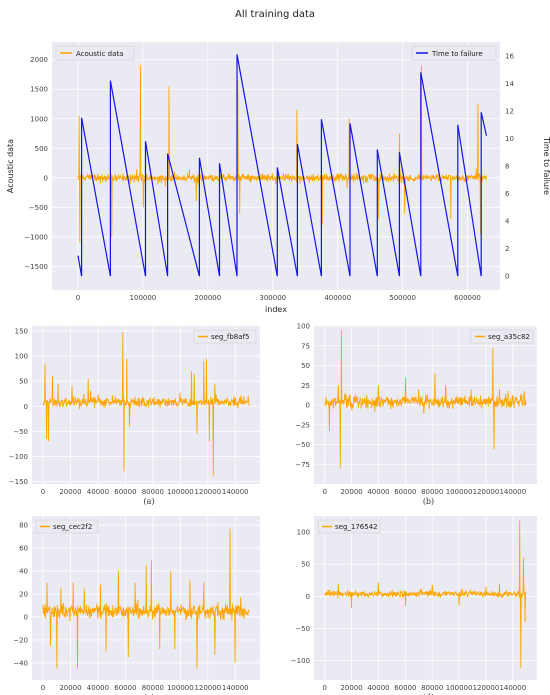 This screenshot has height=695, width=550. I want to click on y-tick-label: 500, so click(41, 149).